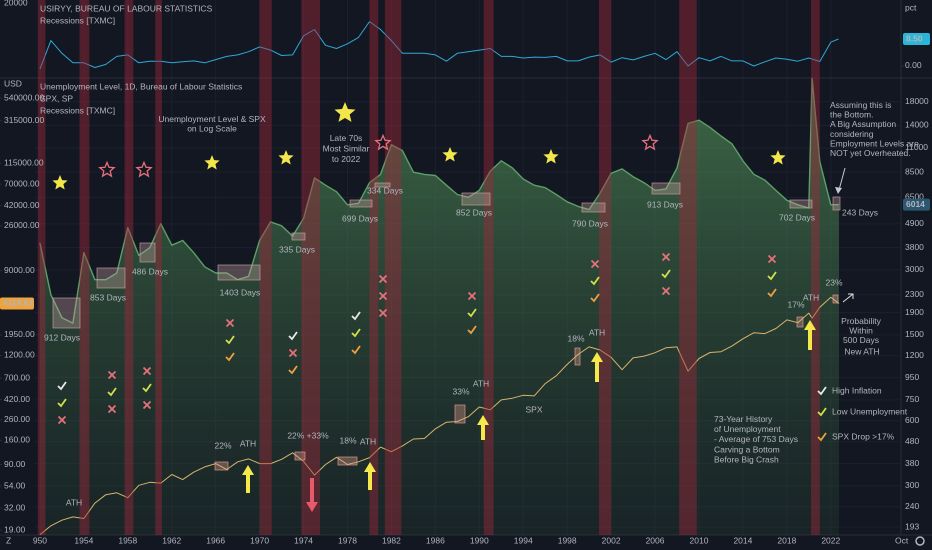  I want to click on y2-tick-label: 6500, so click(914, 197).